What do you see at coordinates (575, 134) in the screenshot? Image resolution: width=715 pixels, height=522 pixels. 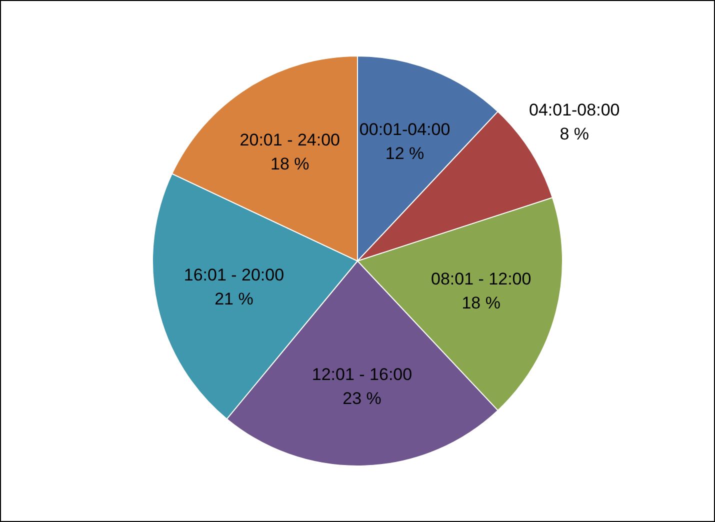 I see `data-label: 8 %` at bounding box center [575, 134].